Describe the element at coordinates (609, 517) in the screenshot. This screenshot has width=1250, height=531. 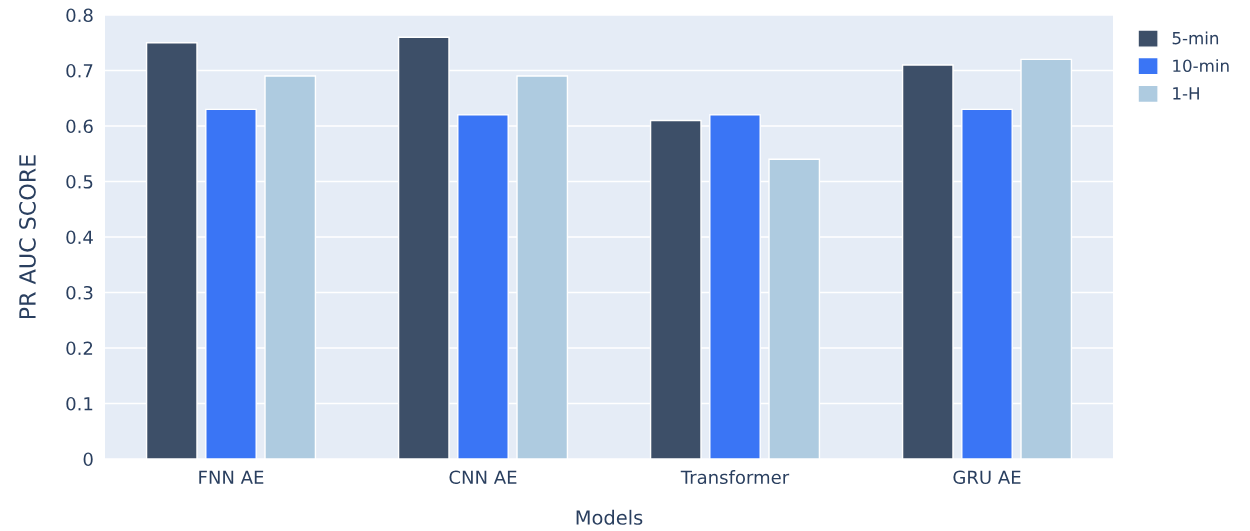
I see `x-axis-title: Models` at that location.